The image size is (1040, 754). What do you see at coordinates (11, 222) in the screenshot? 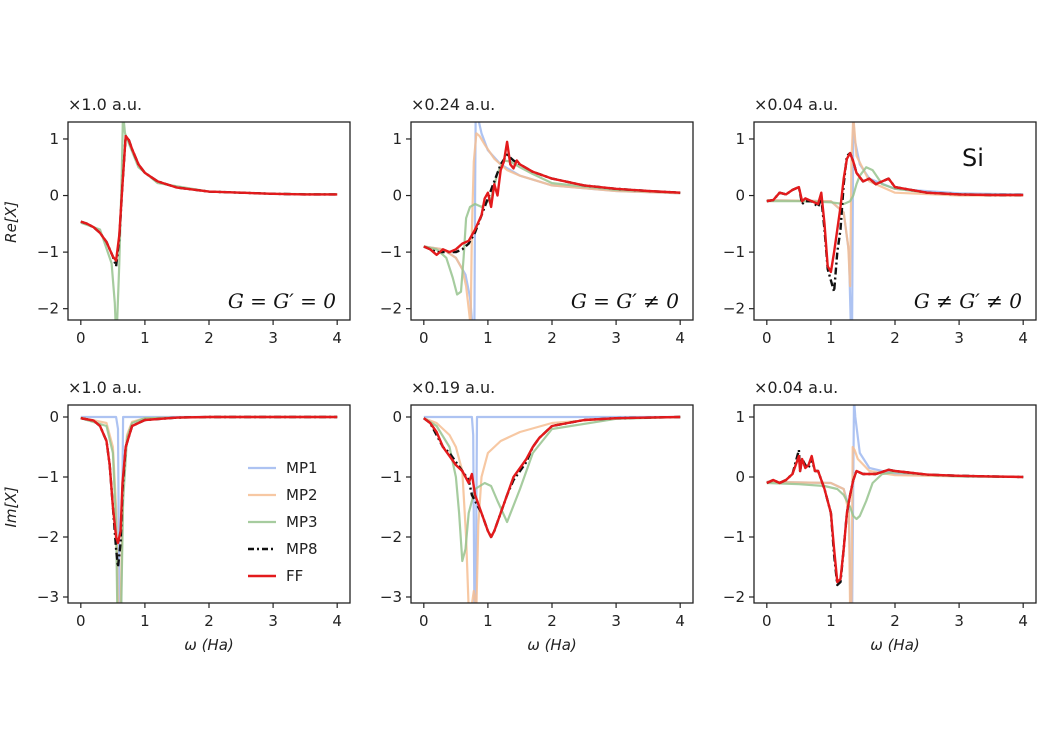
I see `y-axis-label-top: Re[X]` at bounding box center [11, 222].